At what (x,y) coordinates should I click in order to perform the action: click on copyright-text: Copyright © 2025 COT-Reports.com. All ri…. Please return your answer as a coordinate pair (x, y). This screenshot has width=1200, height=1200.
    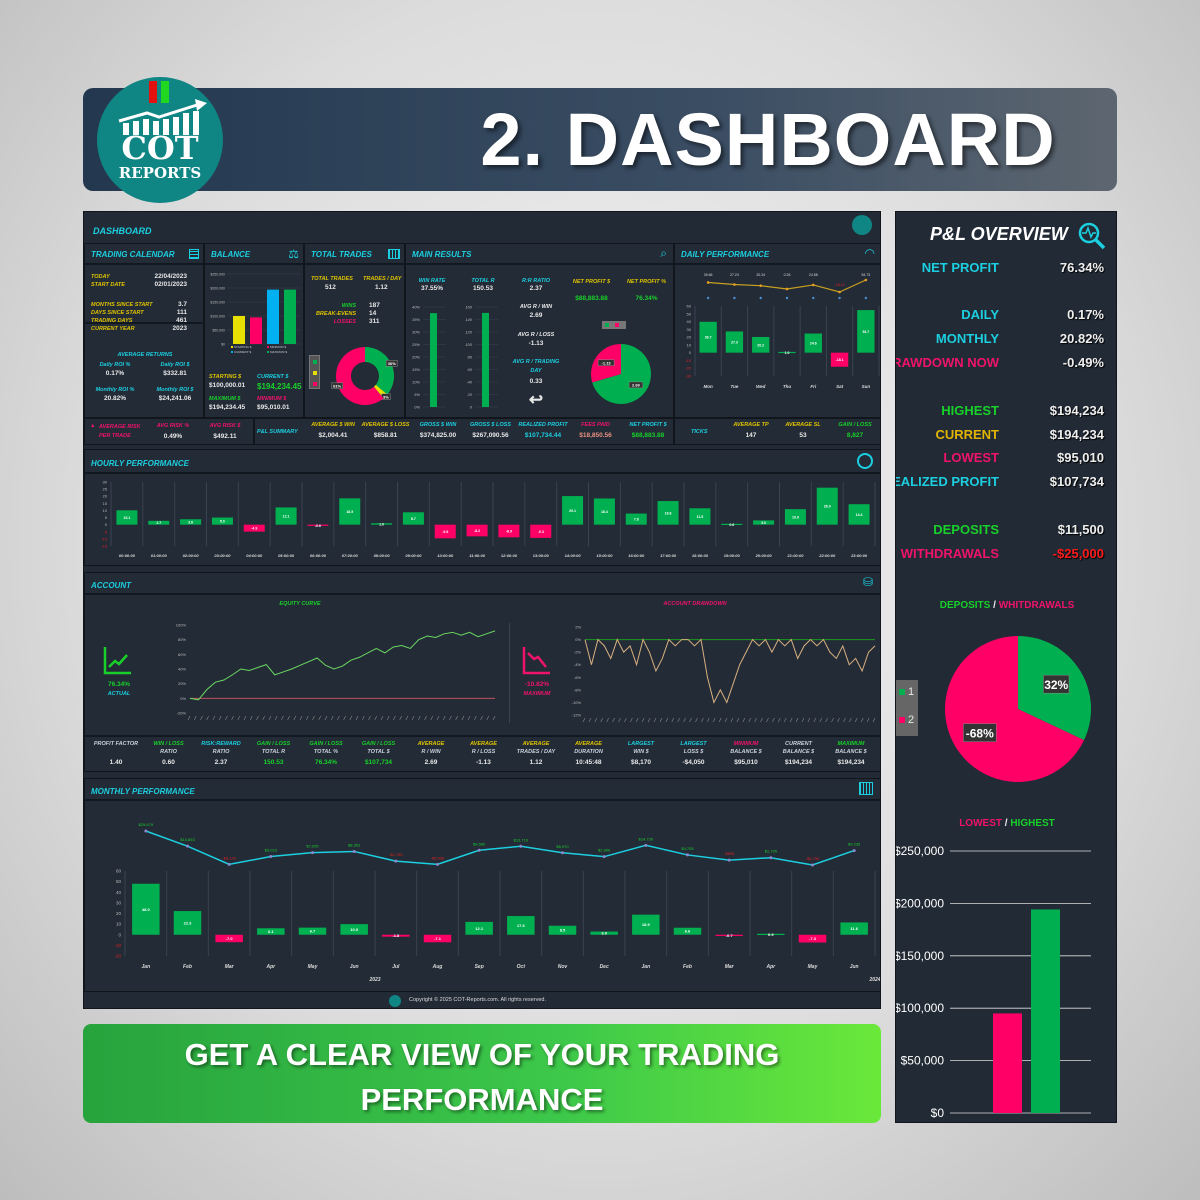
    Looking at the image, I should click on (478, 1000).